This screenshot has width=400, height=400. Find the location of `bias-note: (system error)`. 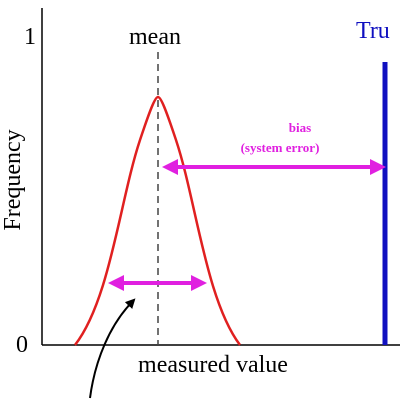

bias-note: (system error) is located at coordinates (280, 147).